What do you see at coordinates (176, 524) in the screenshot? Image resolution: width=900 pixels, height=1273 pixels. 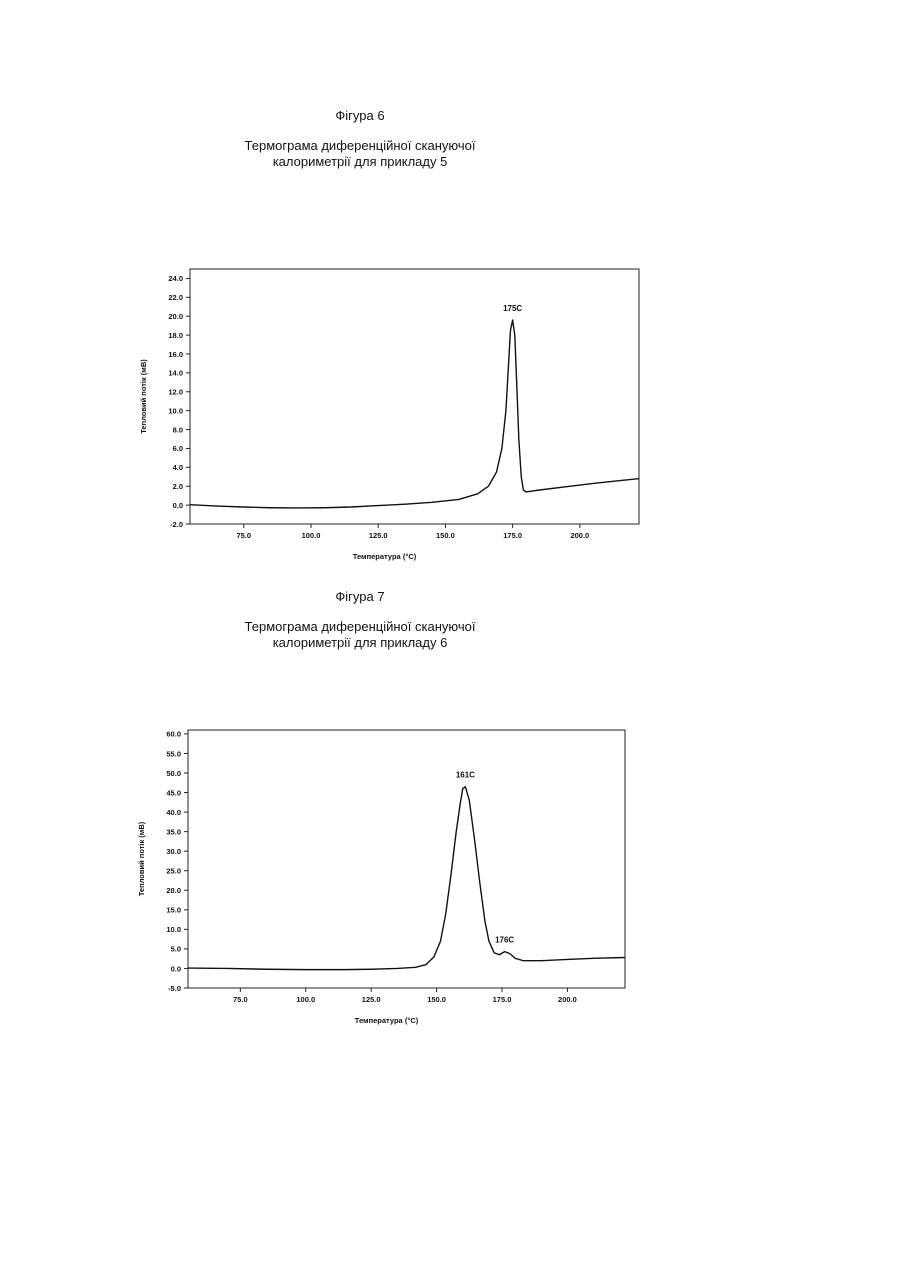 I see `y-tick-label: -2.0` at bounding box center [176, 524].